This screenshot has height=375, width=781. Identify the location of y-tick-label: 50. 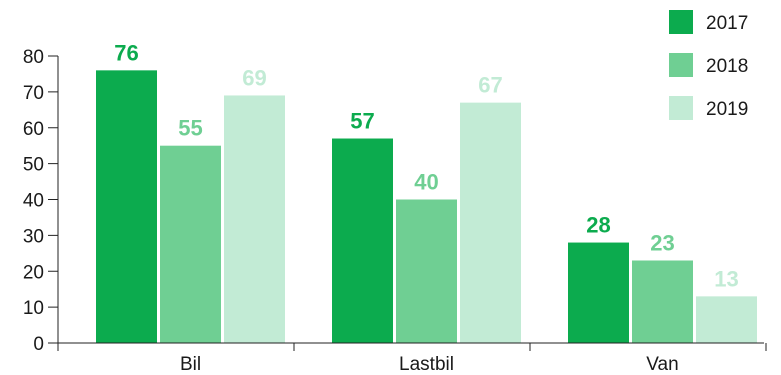
(33, 165).